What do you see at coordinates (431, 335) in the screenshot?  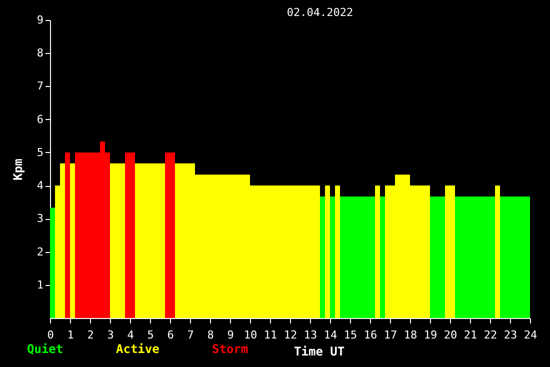 I see `x-tick-label: 19` at bounding box center [431, 335].